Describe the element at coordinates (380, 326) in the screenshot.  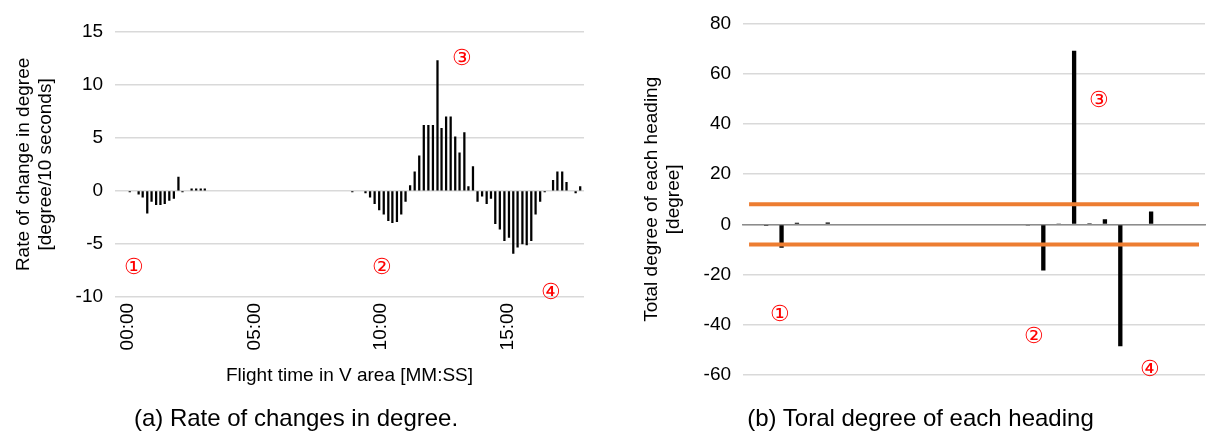
I see `x-tick-label: 10:00` at that location.